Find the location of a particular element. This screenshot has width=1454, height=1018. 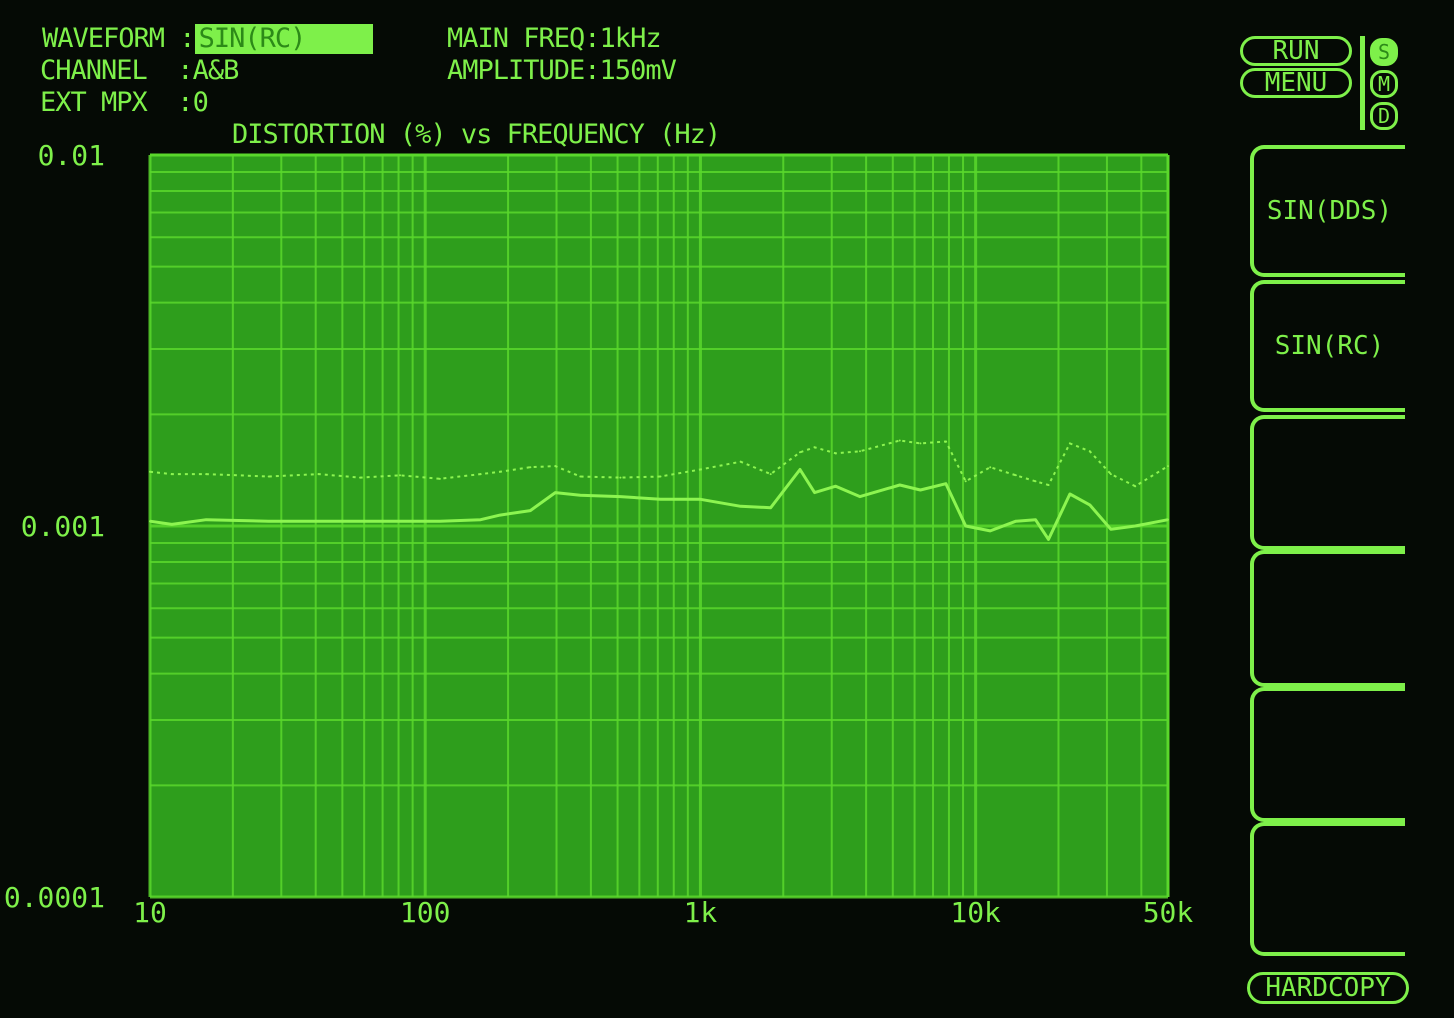

indicator-s: S is located at coordinates (1384, 52).